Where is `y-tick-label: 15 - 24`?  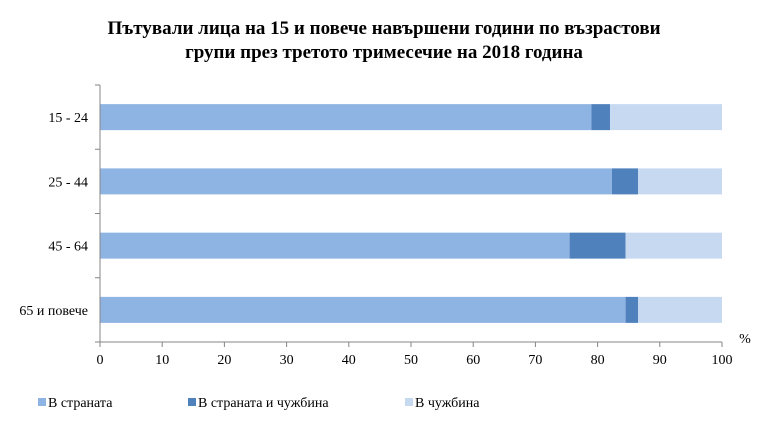 y-tick-label: 15 - 24 is located at coordinates (68, 118).